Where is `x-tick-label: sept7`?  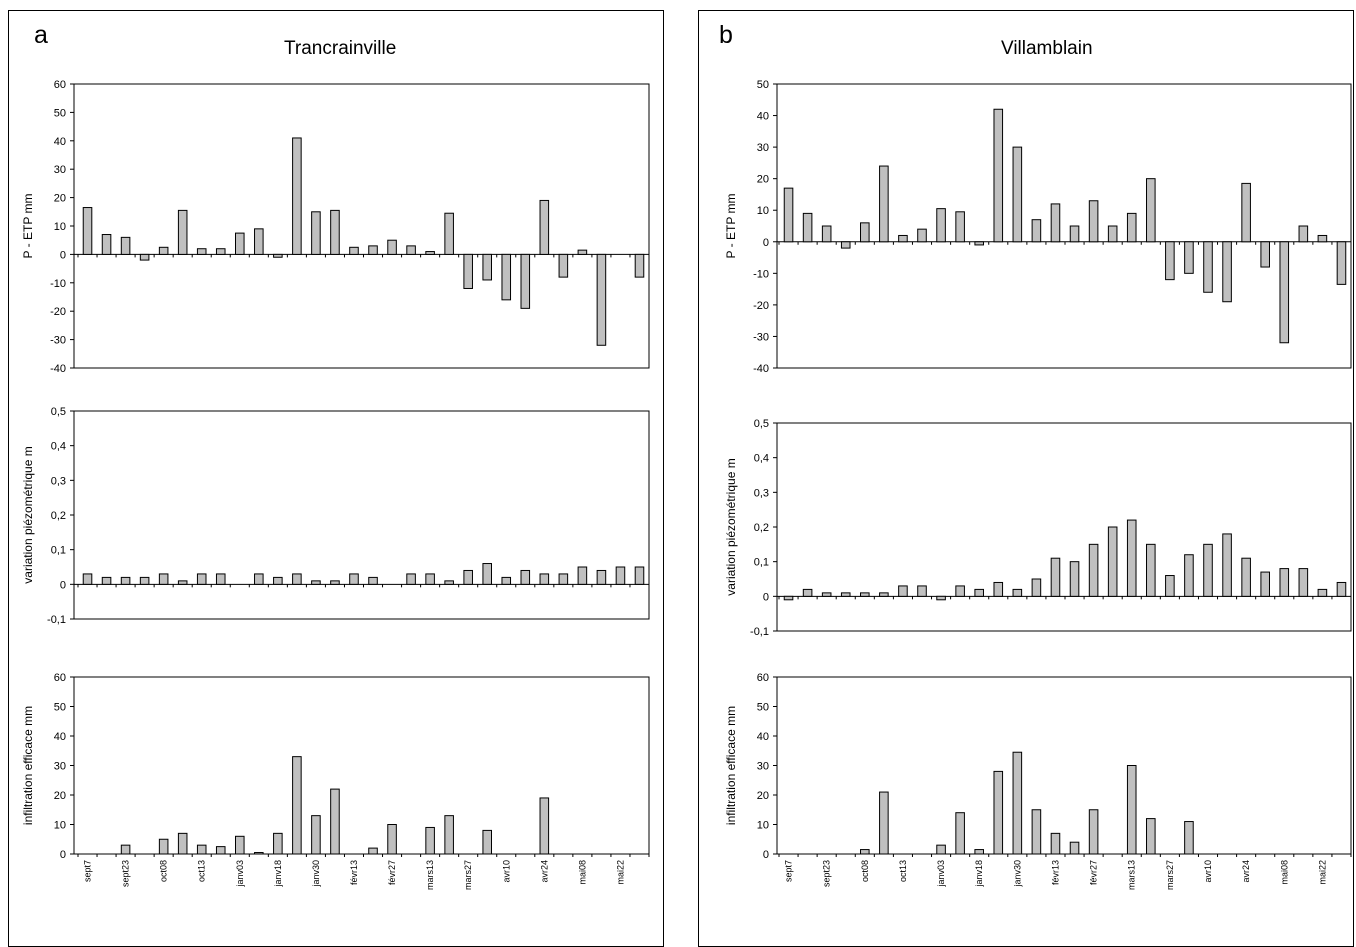
x-tick-label: sept7 is located at coordinates (789, 871).